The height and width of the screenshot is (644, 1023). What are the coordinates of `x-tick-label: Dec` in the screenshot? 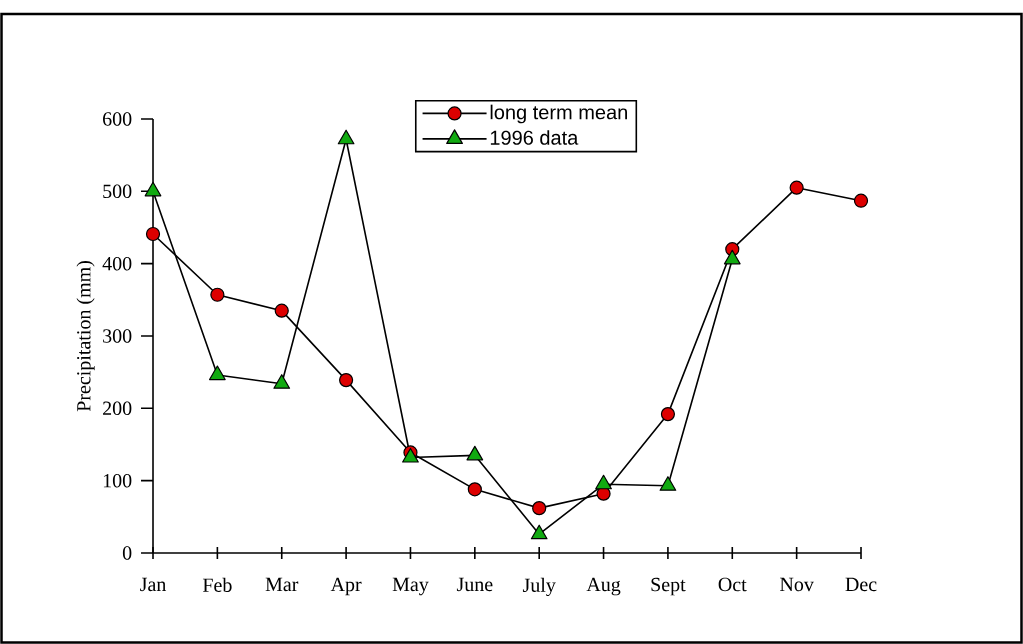 It's located at (861, 584).